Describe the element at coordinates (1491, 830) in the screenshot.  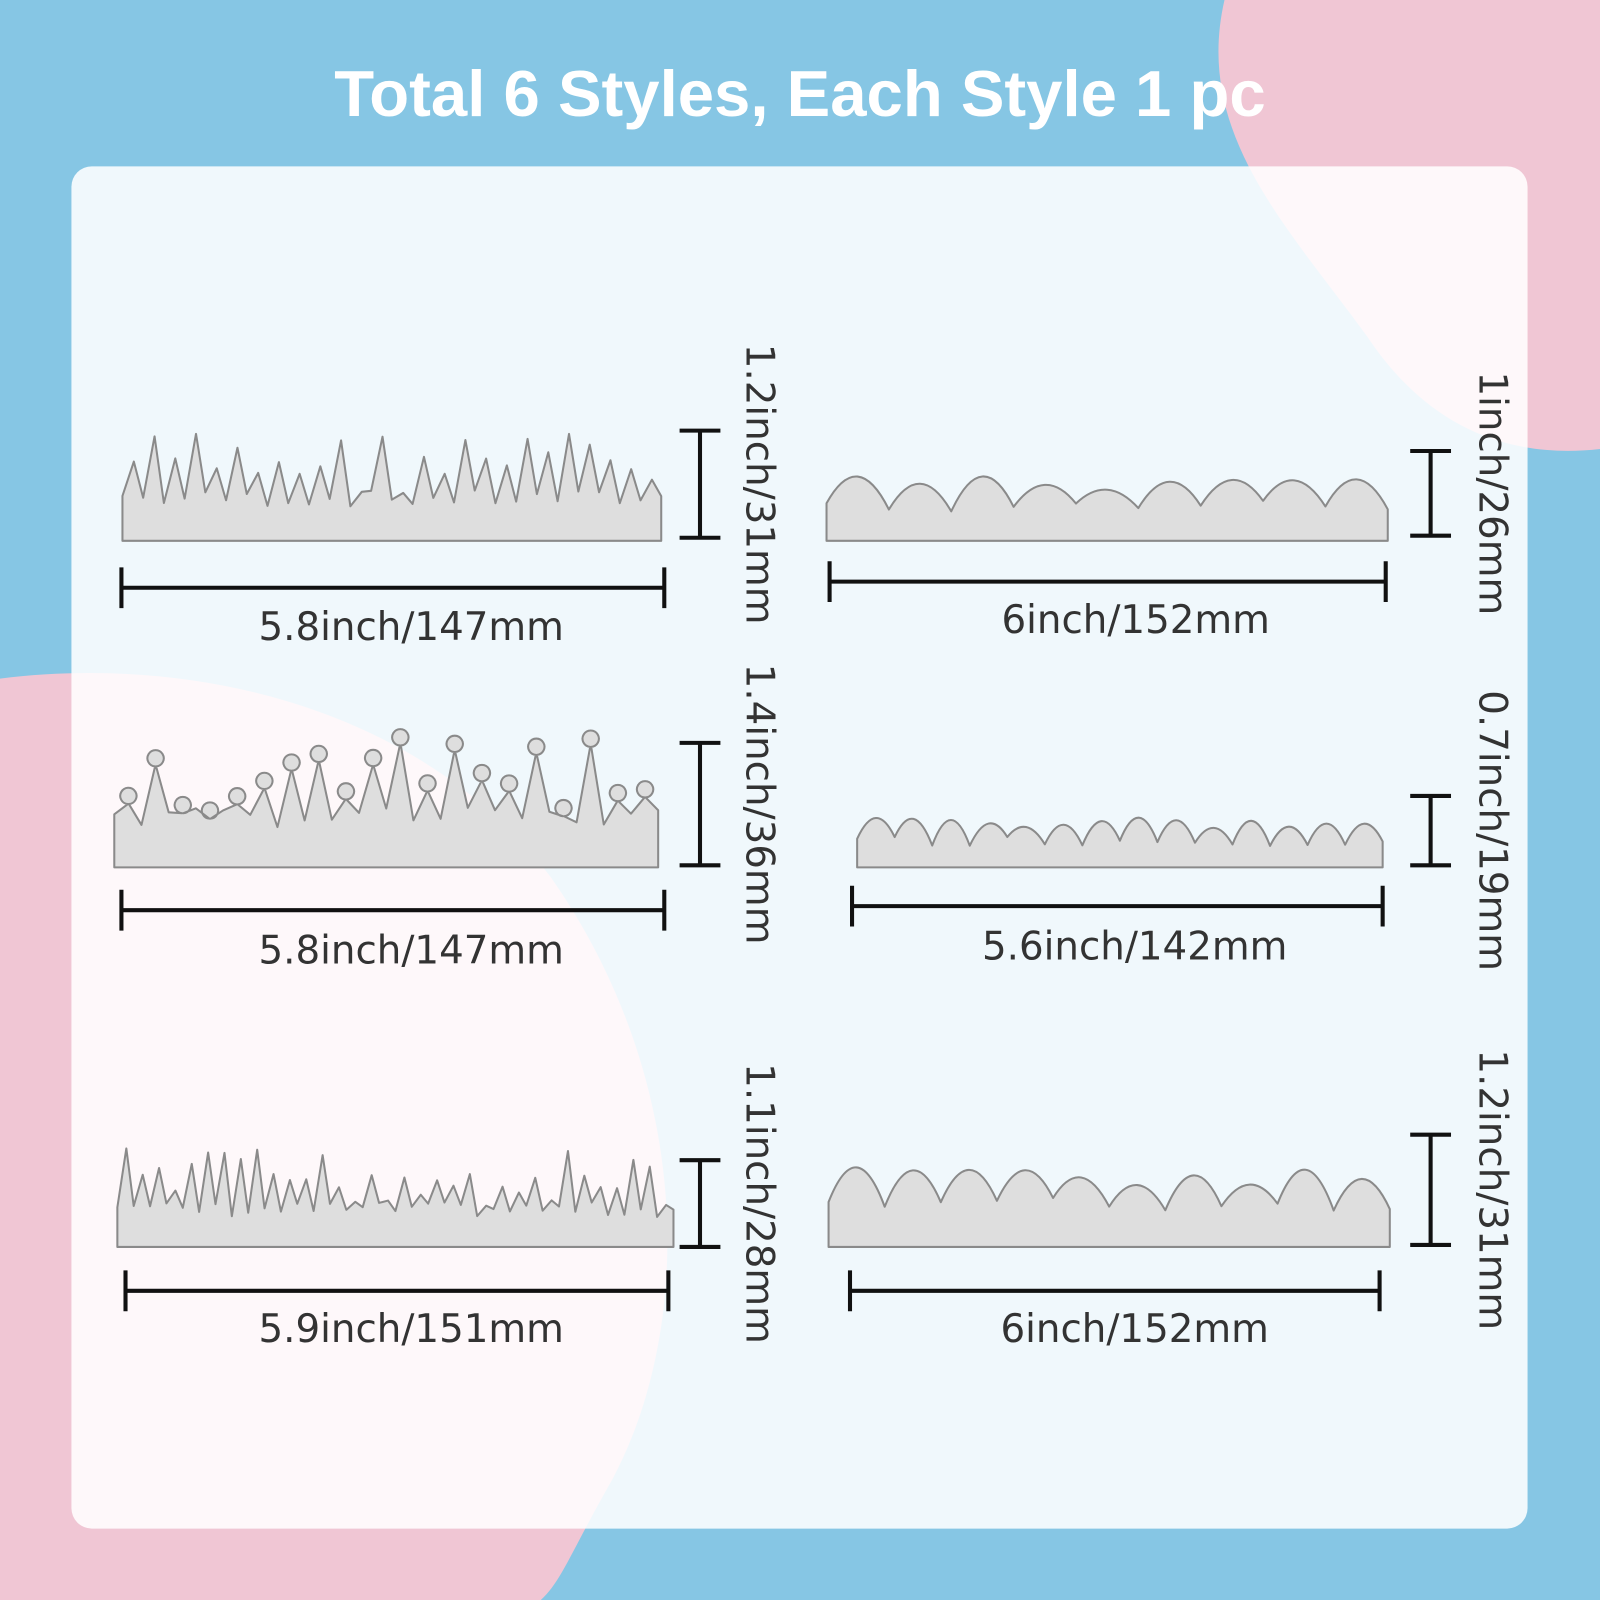
I see `height-label: 0.7inch/19mm` at that location.